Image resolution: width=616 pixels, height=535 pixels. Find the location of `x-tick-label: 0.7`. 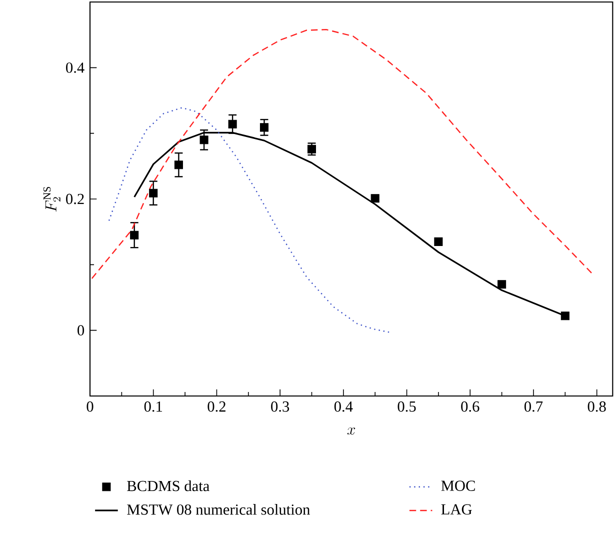

x-tick-label: 0.7 is located at coordinates (533, 406).